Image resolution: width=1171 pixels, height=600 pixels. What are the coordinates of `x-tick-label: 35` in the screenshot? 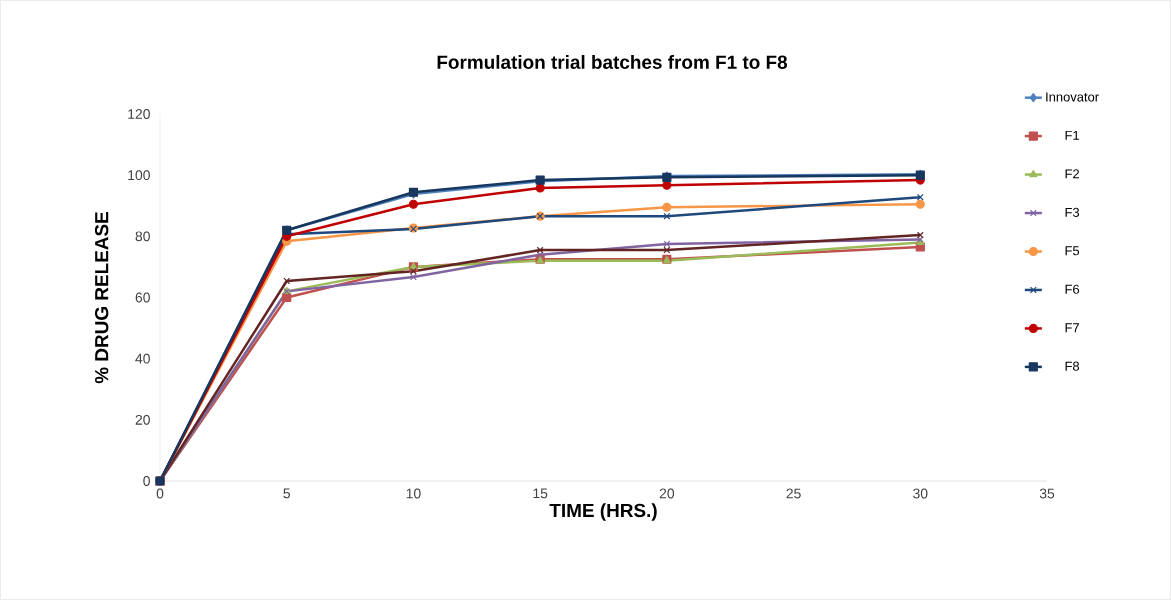 It's located at (1047, 493).